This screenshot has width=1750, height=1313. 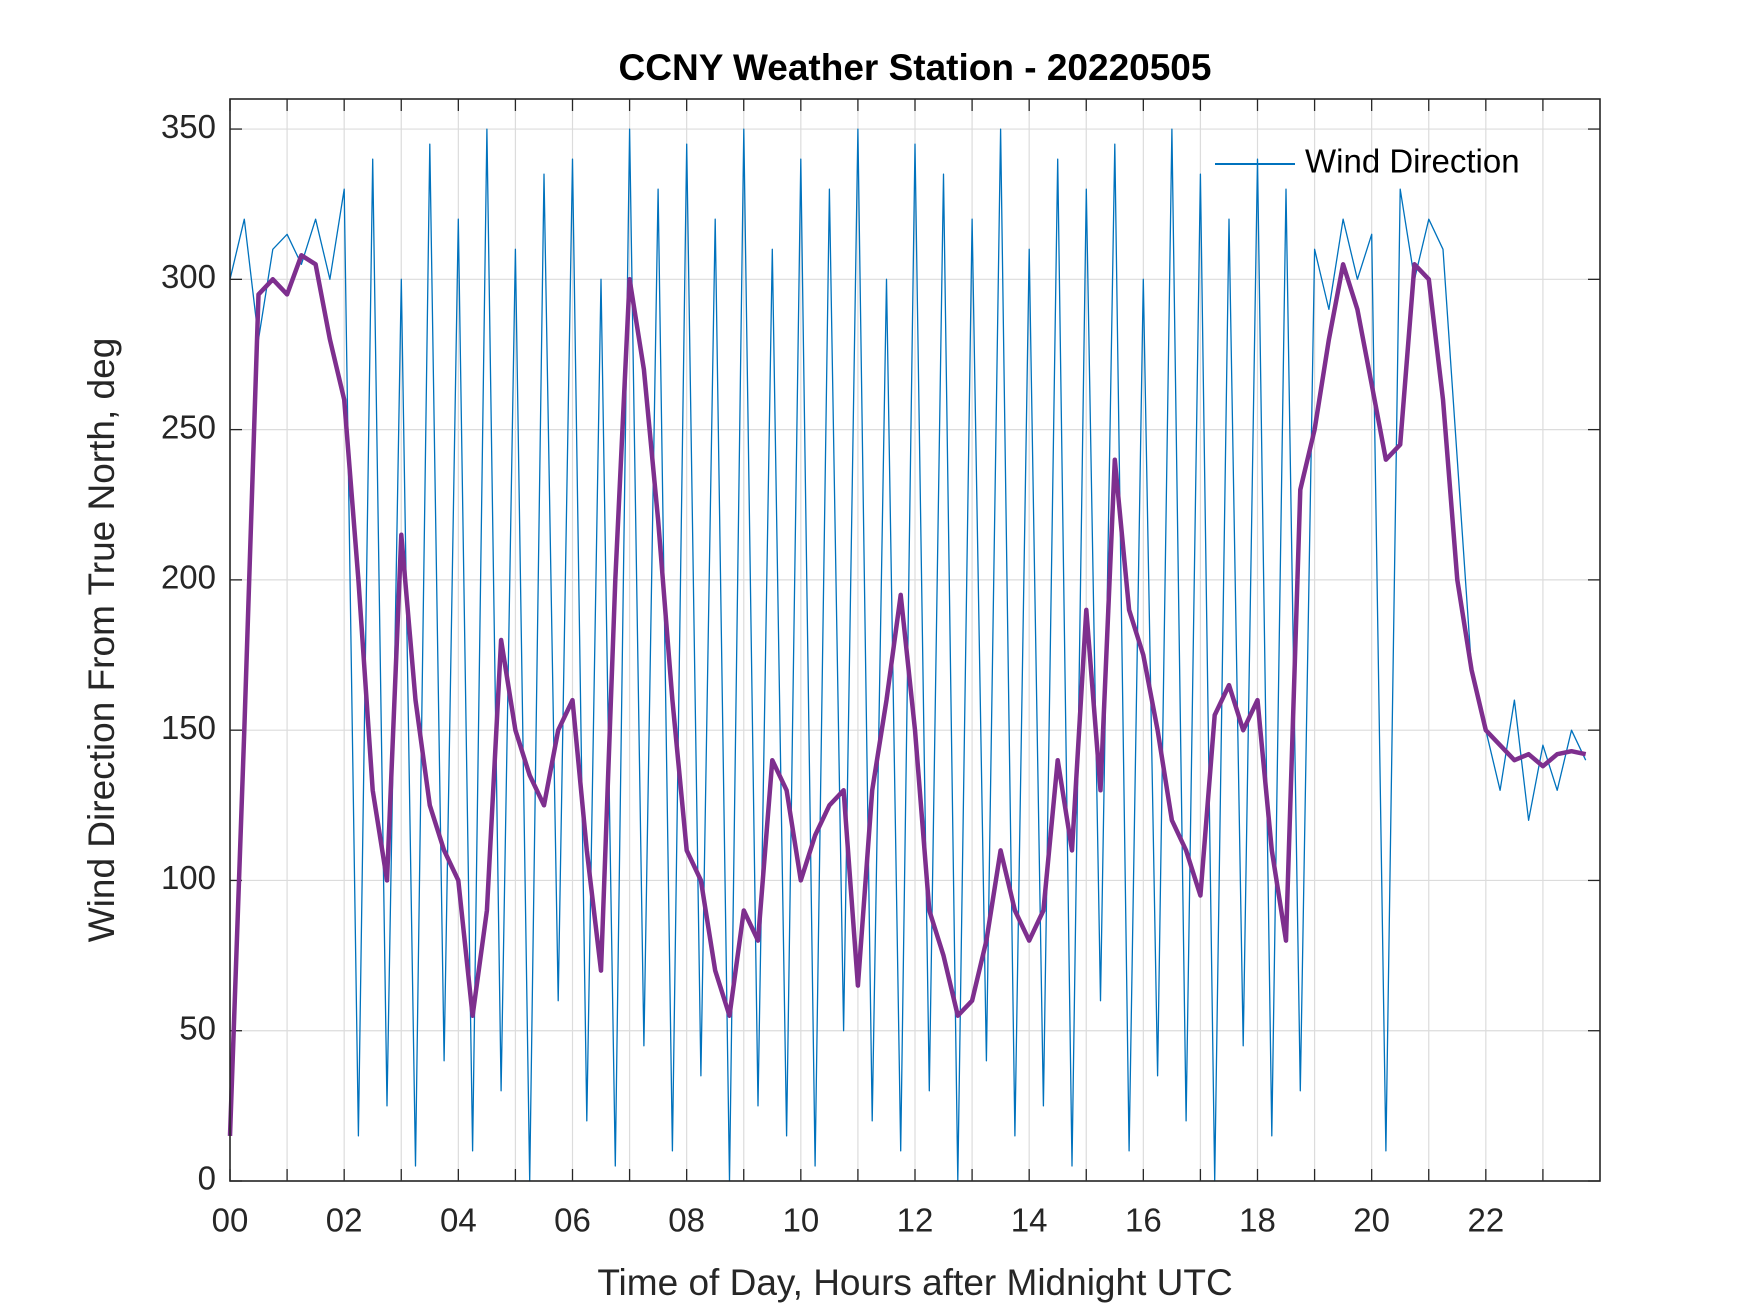 I want to click on y-tick-label: 150, so click(x=188, y=727).